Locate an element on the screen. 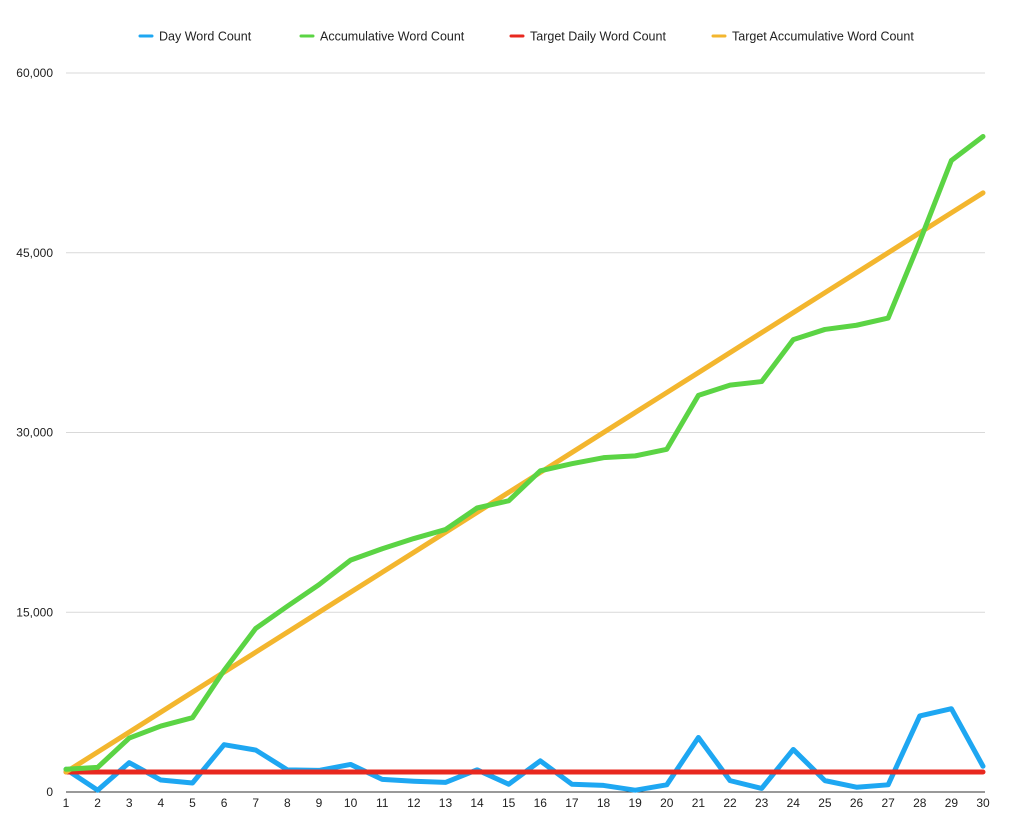 The height and width of the screenshot is (831, 1024). x-tick-label: 24 is located at coordinates (794, 803).